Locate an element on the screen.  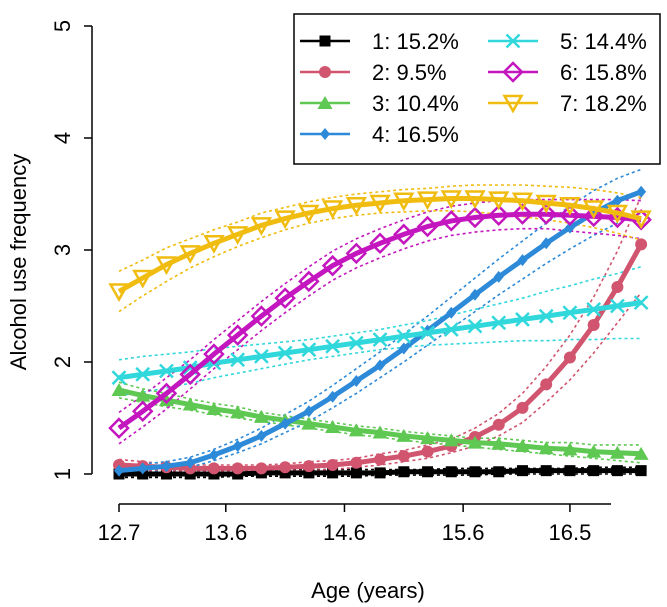
y-tick-label: 1 is located at coordinates (62, 474).